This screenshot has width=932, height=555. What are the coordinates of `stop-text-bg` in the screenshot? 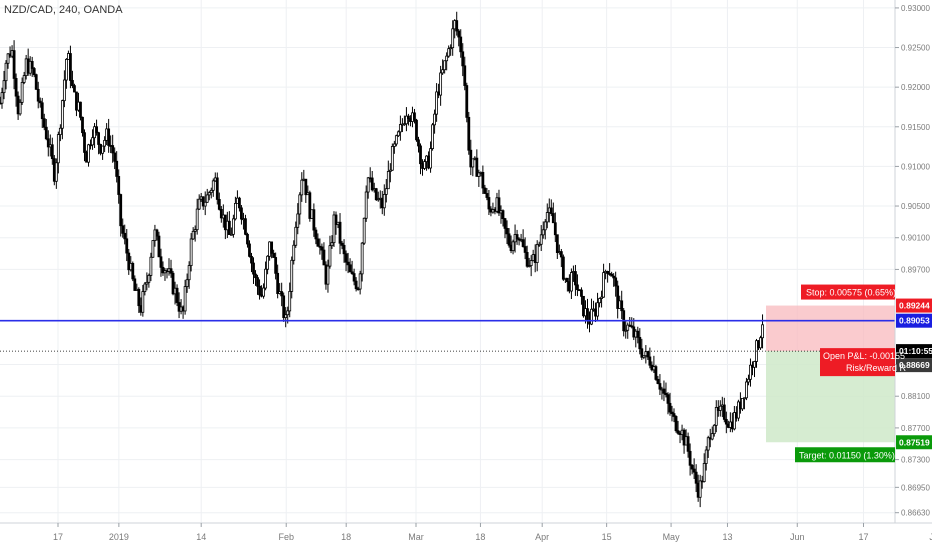 It's located at (848, 292).